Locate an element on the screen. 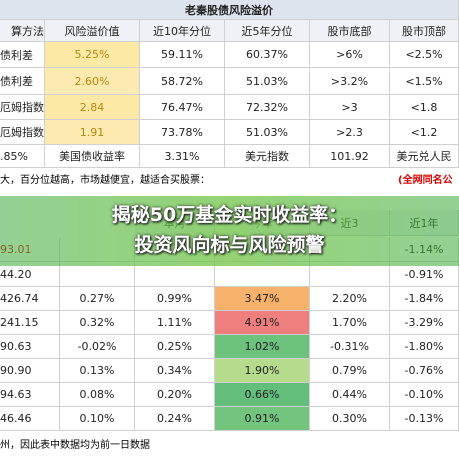 Image resolution: width=459 pixels, height=459 pixels. cell: 59.11% is located at coordinates (182, 55).